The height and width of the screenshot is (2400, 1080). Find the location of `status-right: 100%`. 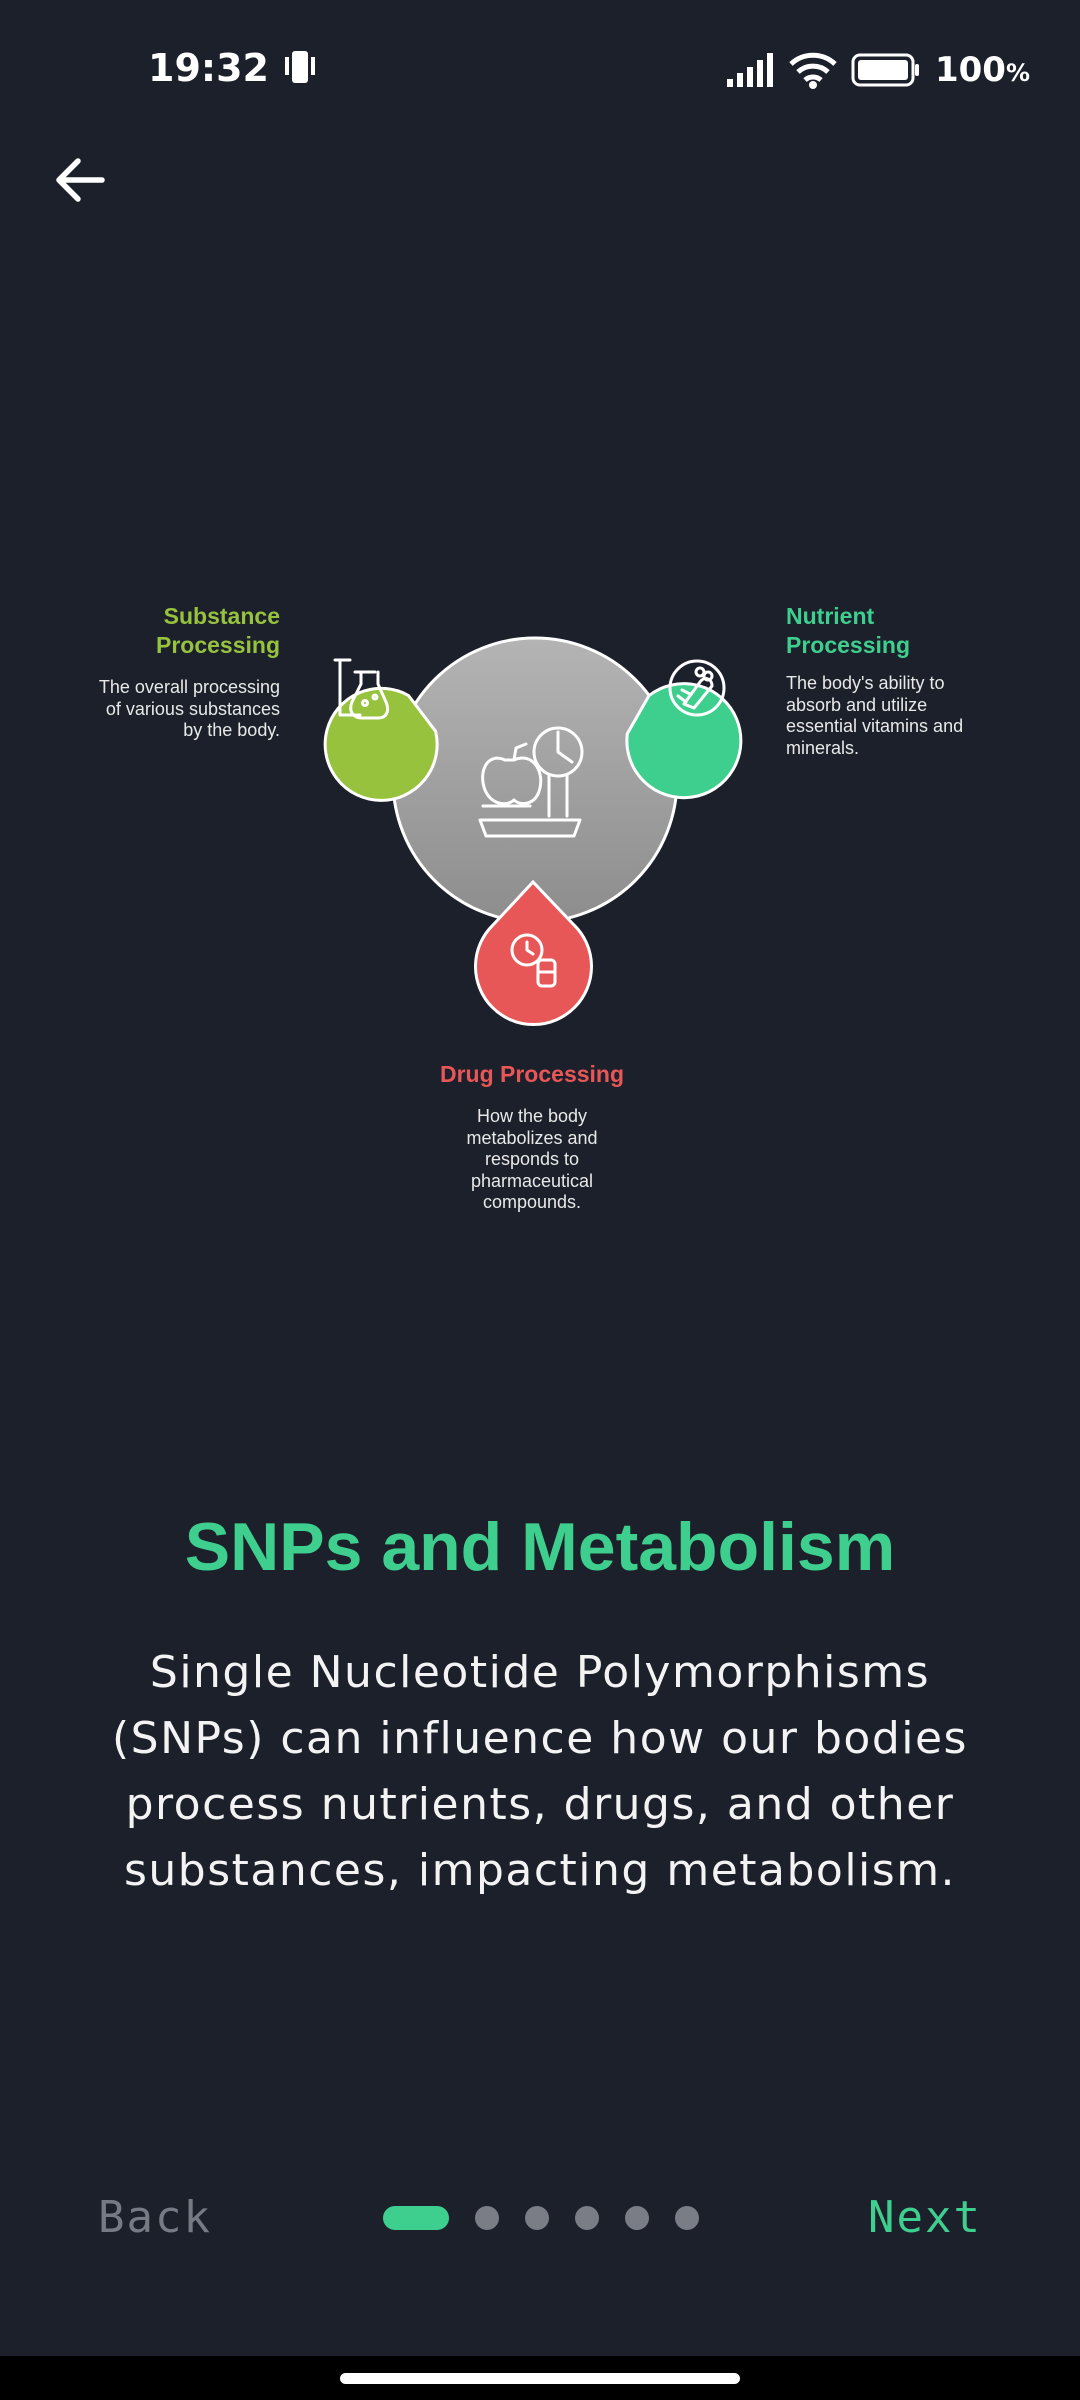

status-right: 100% is located at coordinates (877, 70).